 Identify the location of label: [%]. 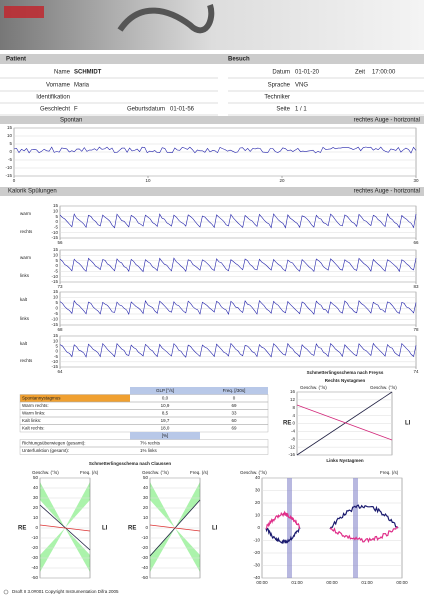
(165, 435).